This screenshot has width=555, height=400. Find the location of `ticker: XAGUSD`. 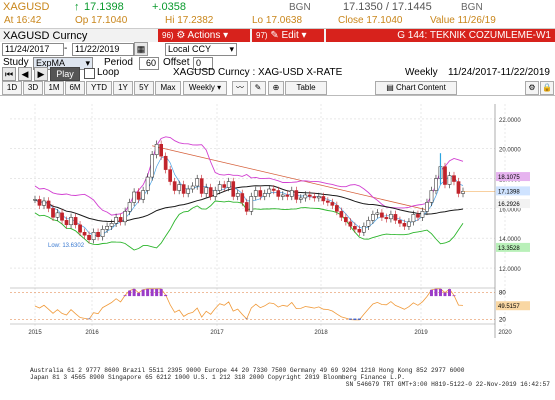

ticker: XAGUSD is located at coordinates (26, 7).